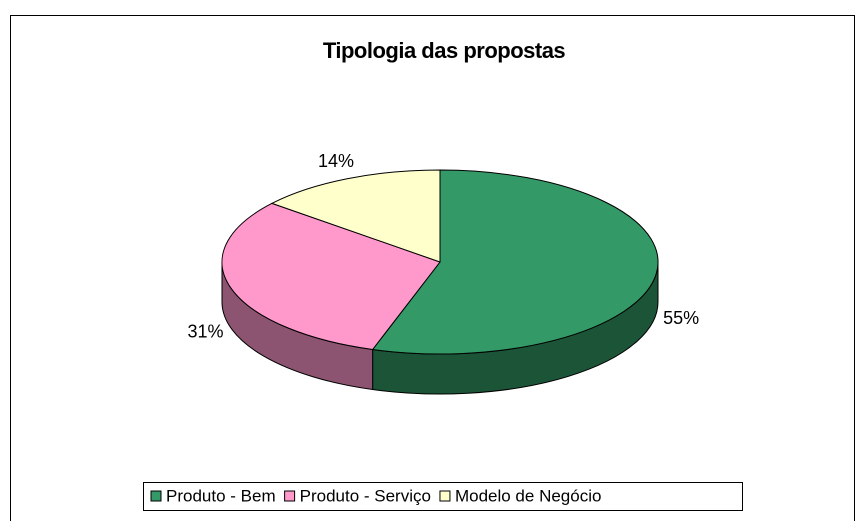 The image size is (861, 521). What do you see at coordinates (365, 495) in the screenshot?
I see `legend-label: Produto - Serviço` at bounding box center [365, 495].